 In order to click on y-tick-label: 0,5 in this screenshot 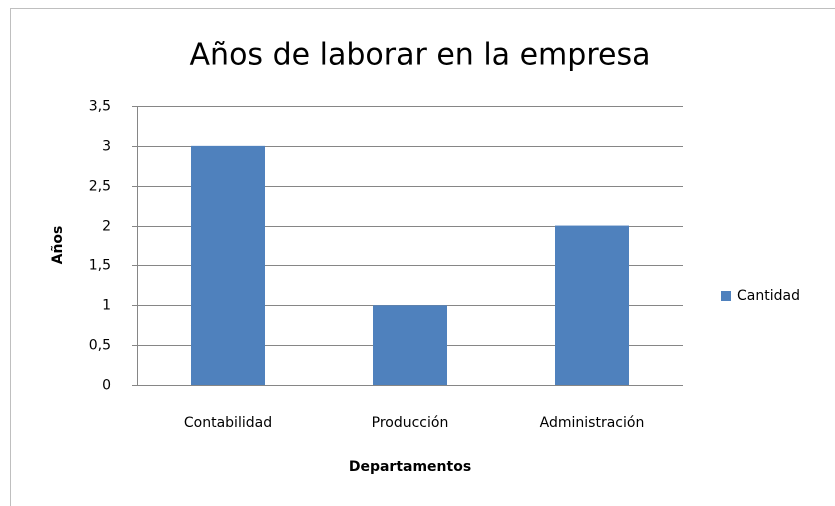, I will do `click(100, 346)`.